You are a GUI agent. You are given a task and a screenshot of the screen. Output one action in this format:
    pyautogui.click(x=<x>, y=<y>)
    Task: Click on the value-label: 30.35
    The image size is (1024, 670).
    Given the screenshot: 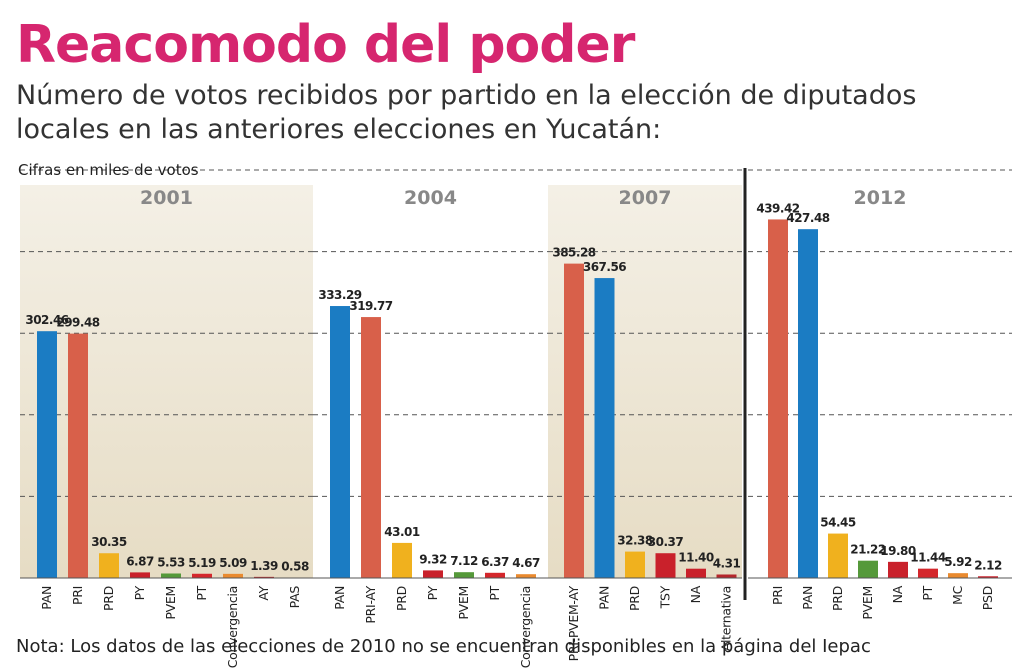 What is the action you would take?
    pyautogui.click(x=109, y=542)
    